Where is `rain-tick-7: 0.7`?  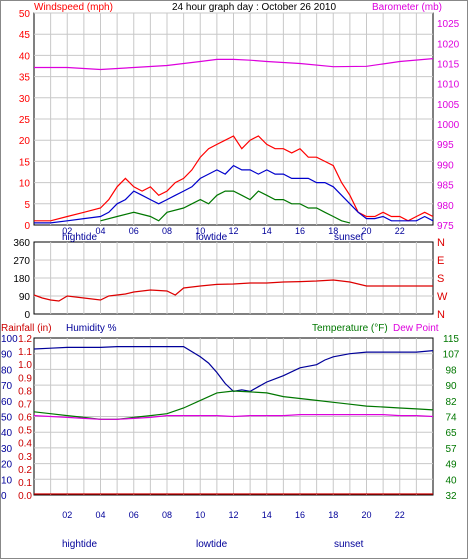 rain-tick-7: 0.7 is located at coordinates (25, 404).